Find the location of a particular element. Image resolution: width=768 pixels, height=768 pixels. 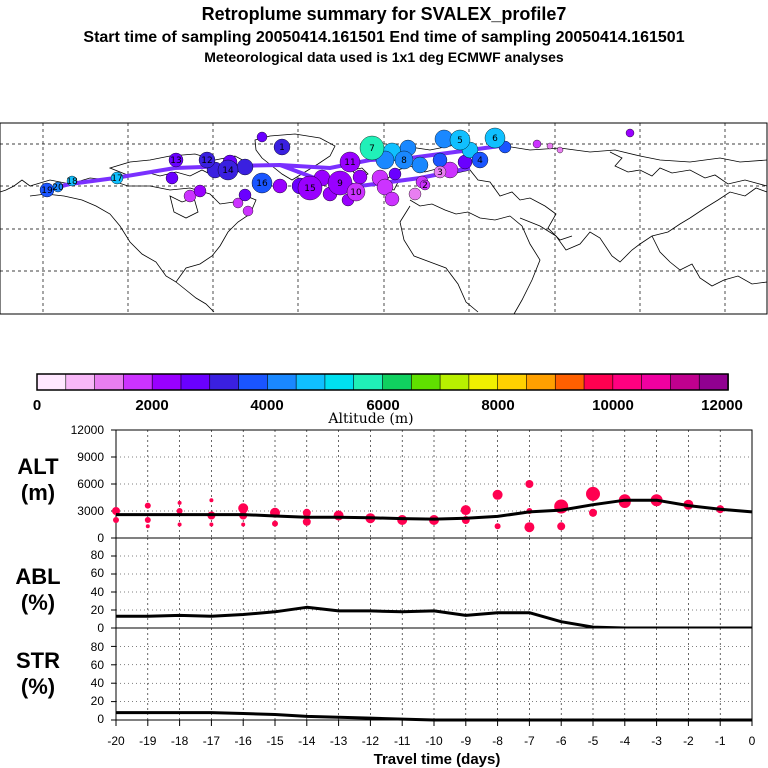

map-cluster-label: 1 is located at coordinates (282, 148).